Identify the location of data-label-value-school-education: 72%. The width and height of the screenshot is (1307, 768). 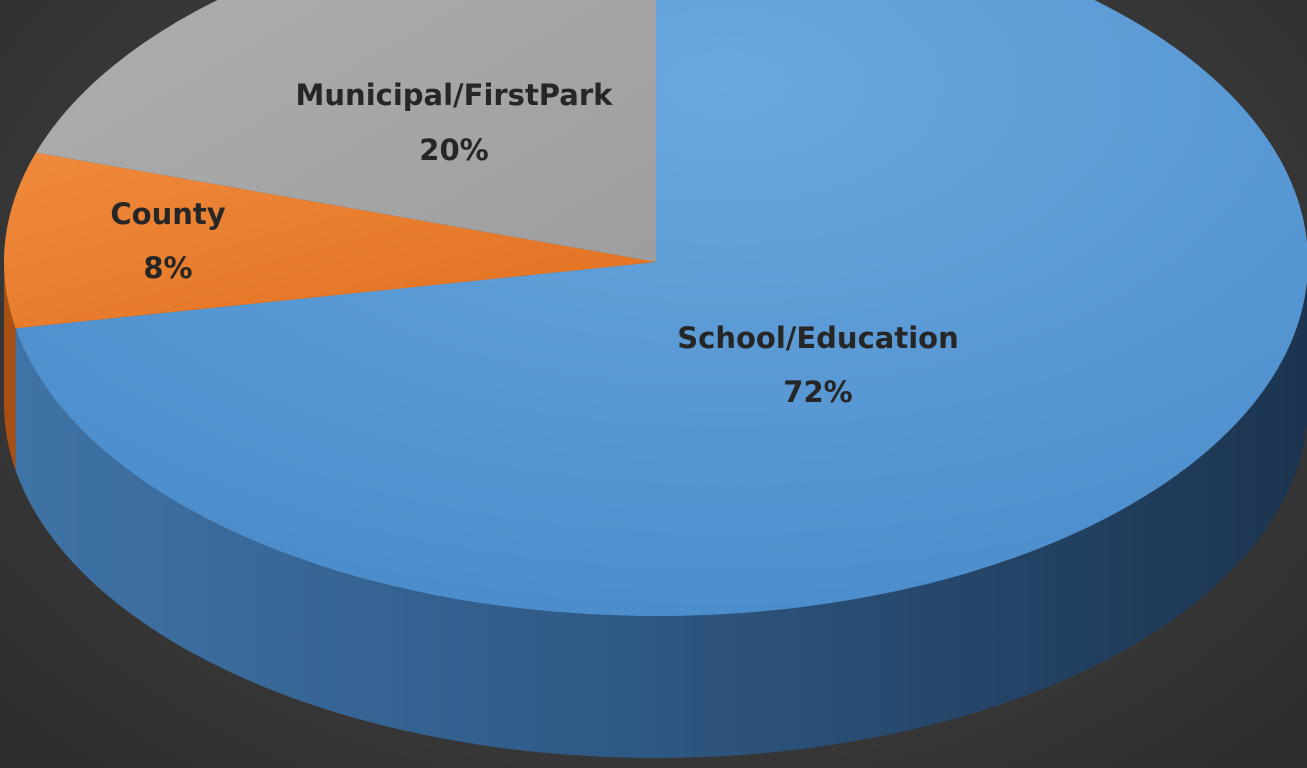
(817, 392).